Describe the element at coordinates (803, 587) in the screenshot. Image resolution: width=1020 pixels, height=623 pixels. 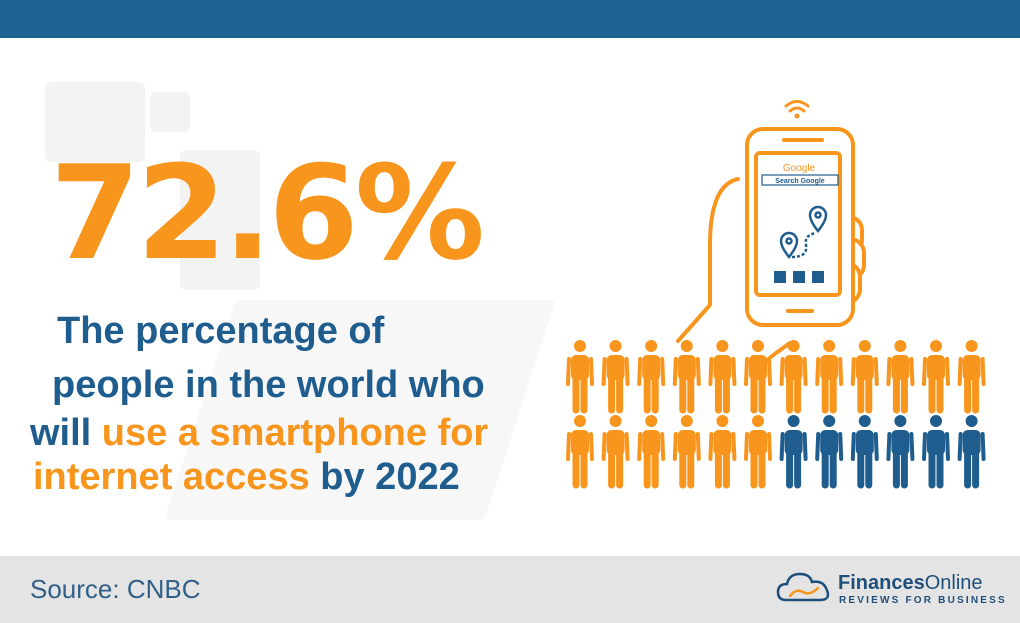
I see `cloud-logo-icon` at that location.